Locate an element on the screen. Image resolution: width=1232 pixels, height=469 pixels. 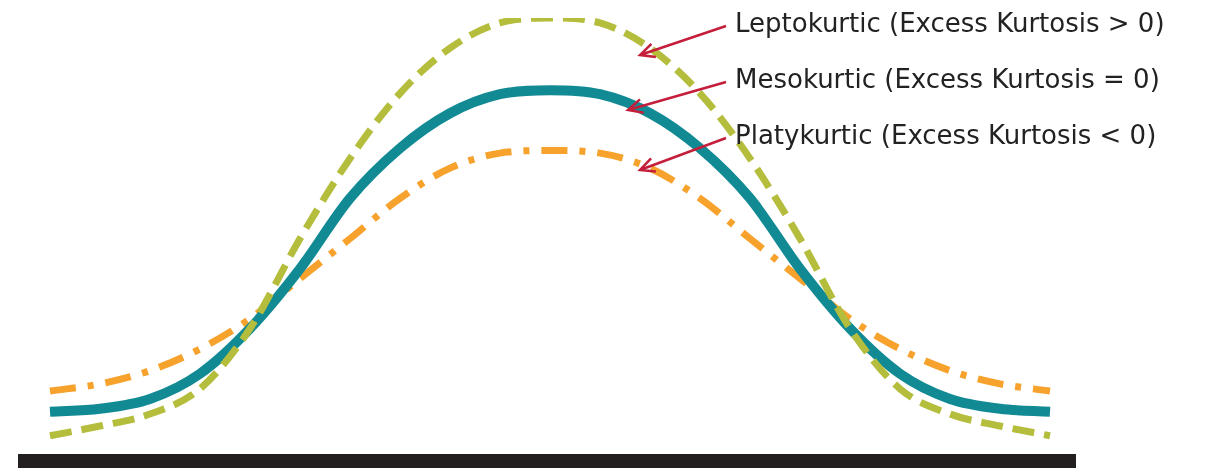
text: Leptokurtic (Excess Kurtosis > 0) is located at coordinates (950, 23).